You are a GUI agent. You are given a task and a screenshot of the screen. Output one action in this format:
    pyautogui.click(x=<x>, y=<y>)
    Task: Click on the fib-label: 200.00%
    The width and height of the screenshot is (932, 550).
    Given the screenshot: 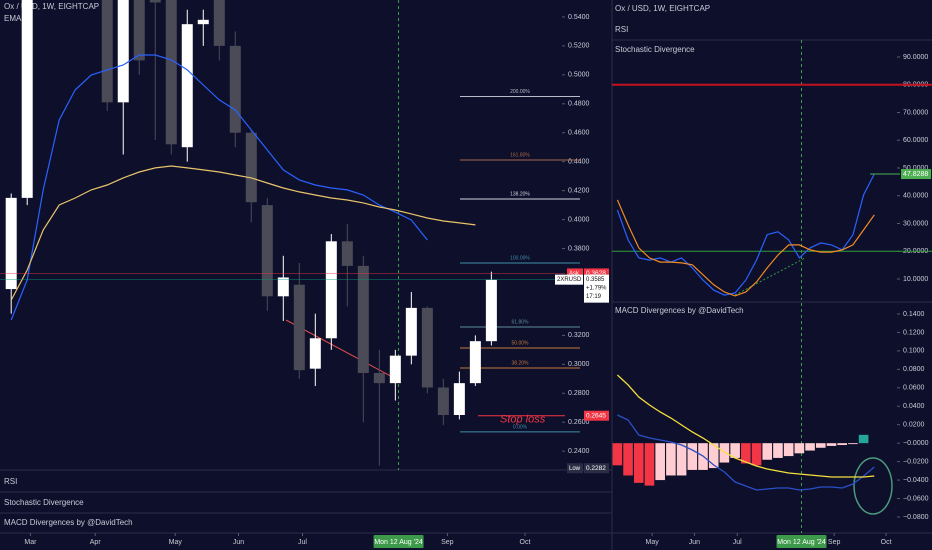 What is the action you would take?
    pyautogui.click(x=520, y=92)
    